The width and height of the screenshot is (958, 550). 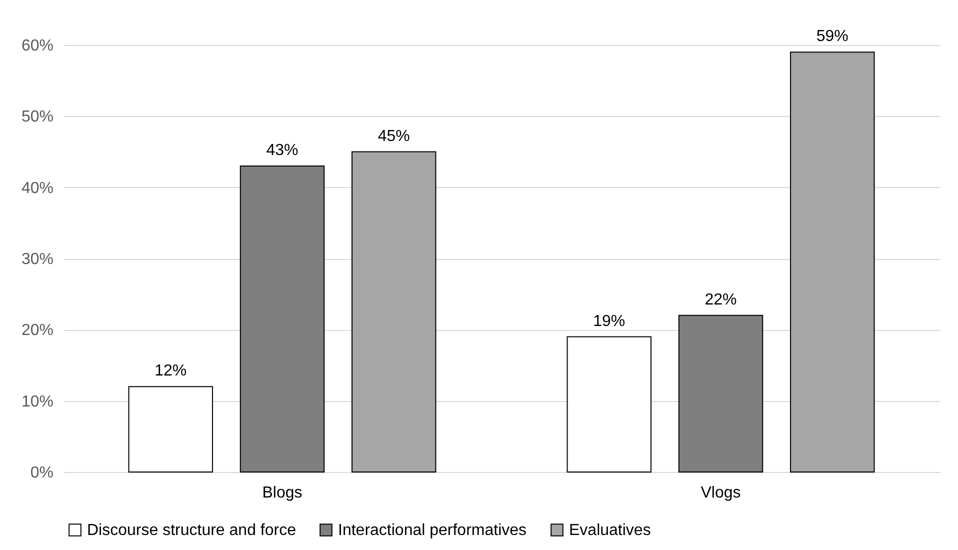 I want to click on legend-label: Evaluatives, so click(x=610, y=530).